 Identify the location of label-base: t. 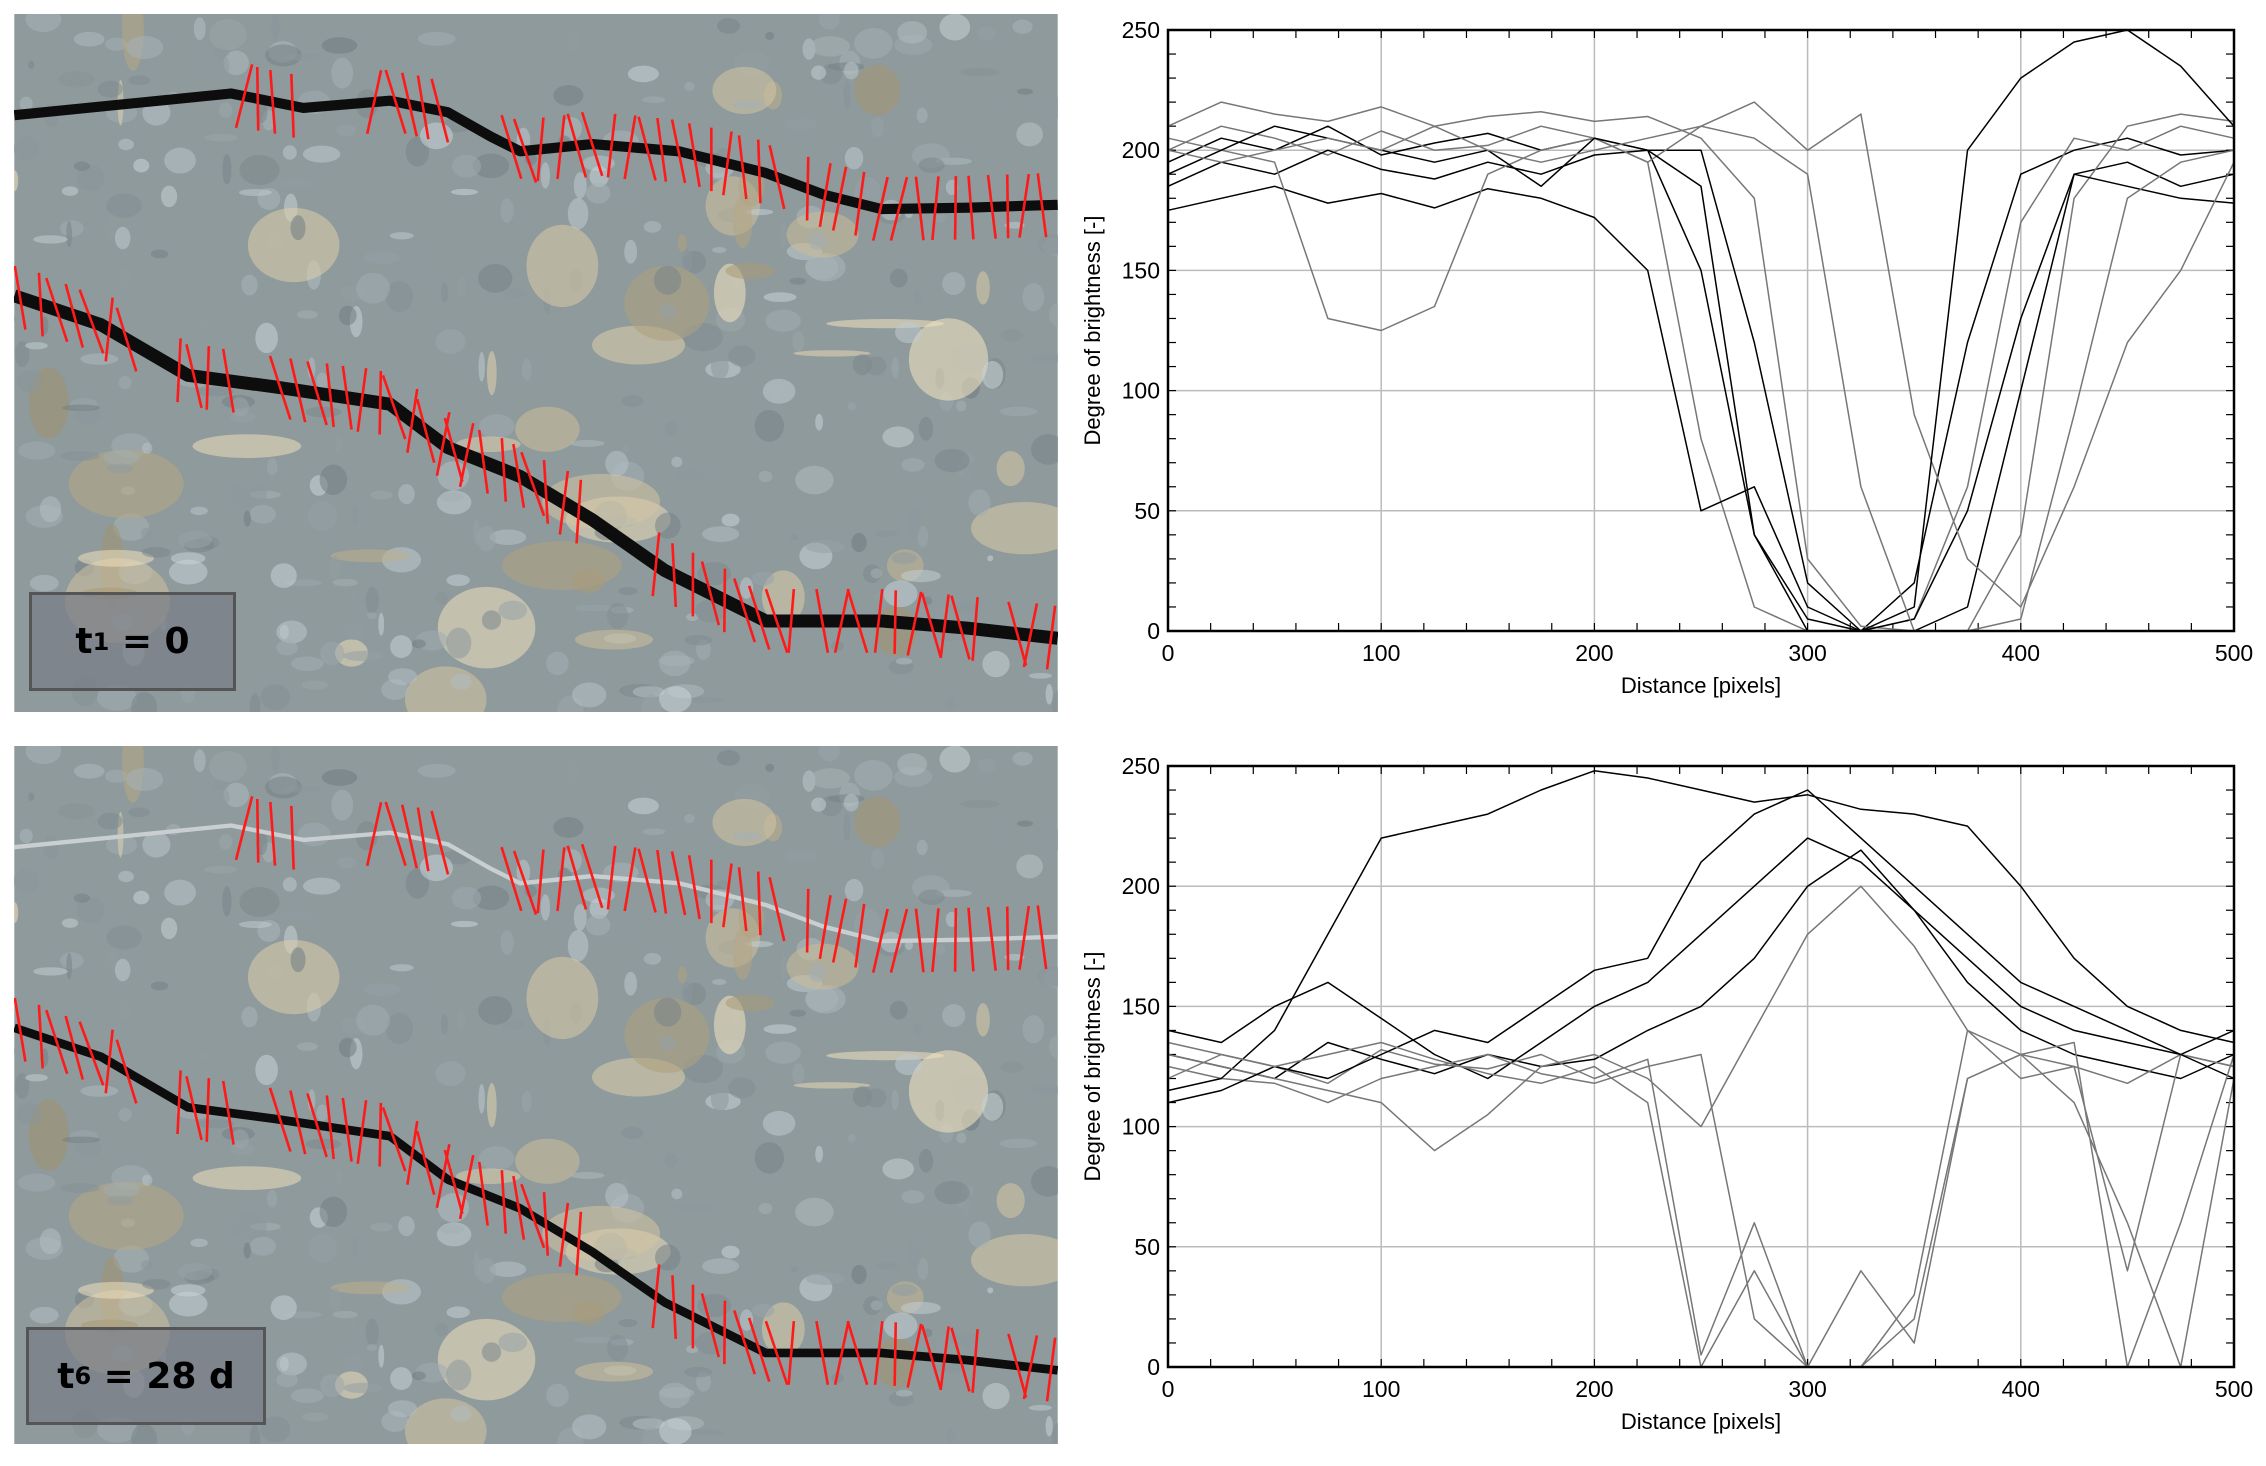
(65, 1376).